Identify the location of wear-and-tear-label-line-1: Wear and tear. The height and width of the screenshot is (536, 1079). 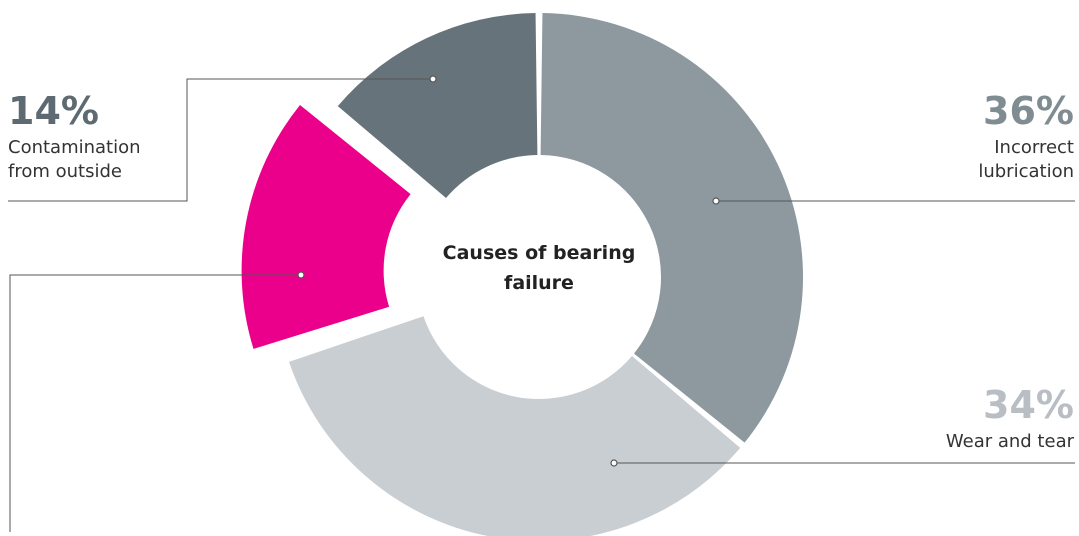
(1010, 441).